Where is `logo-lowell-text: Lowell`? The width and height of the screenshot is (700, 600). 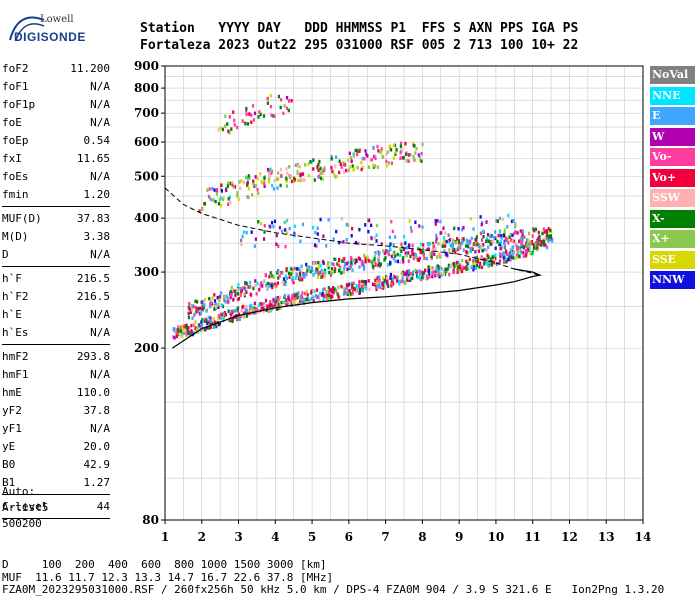 logo-lowell-text: Lowell is located at coordinates (57, 19).